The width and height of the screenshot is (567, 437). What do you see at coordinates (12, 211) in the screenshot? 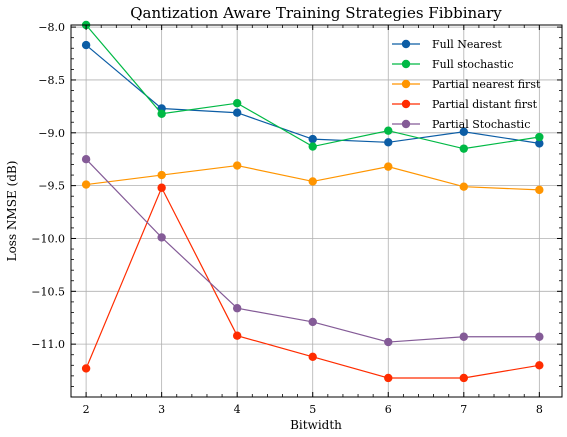
I see `y-axis-label: Loss NMSE (dB)` at bounding box center [12, 211].